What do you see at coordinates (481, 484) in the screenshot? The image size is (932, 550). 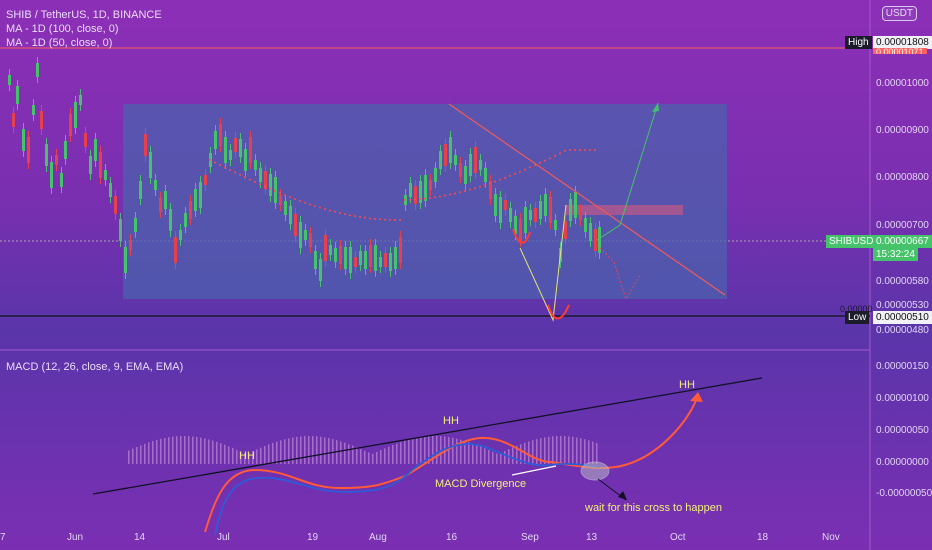 I see `divergence-annotation: MACD Divergence` at bounding box center [481, 484].